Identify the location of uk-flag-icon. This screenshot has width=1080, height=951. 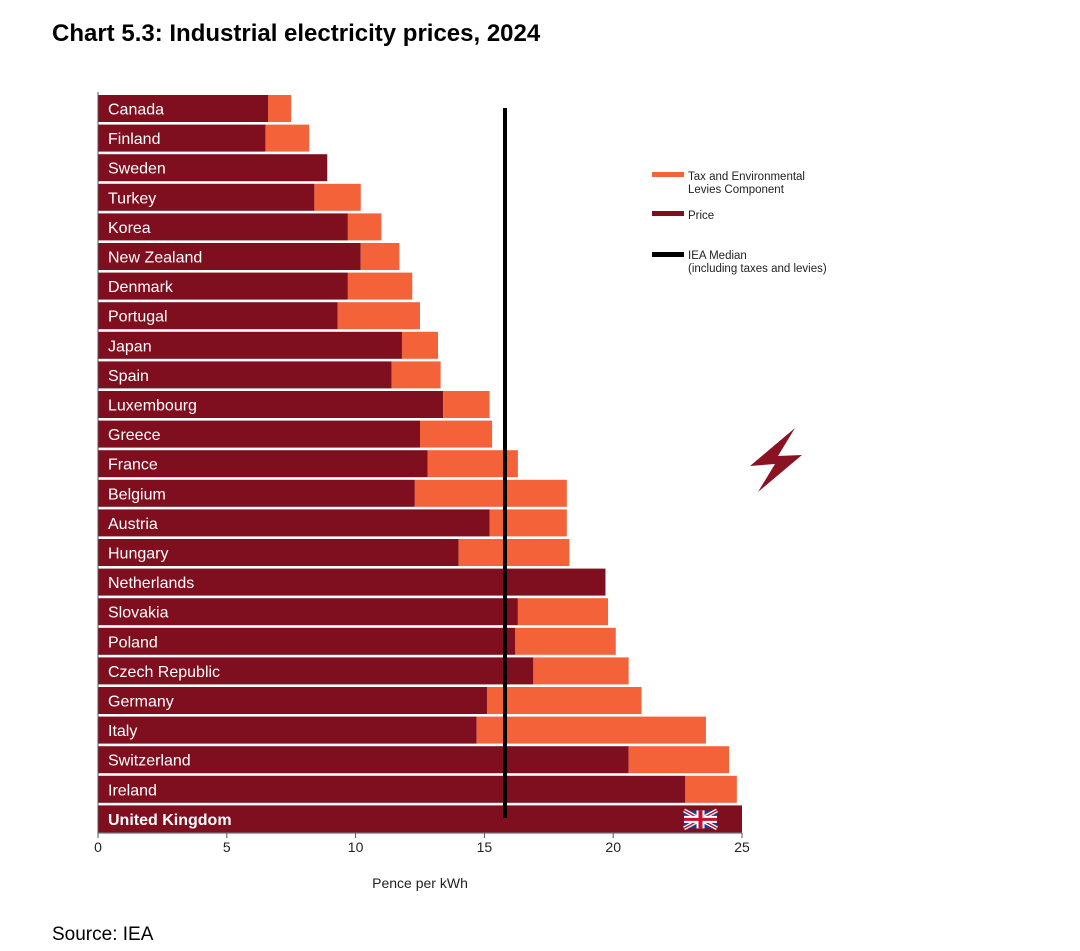
(700, 819).